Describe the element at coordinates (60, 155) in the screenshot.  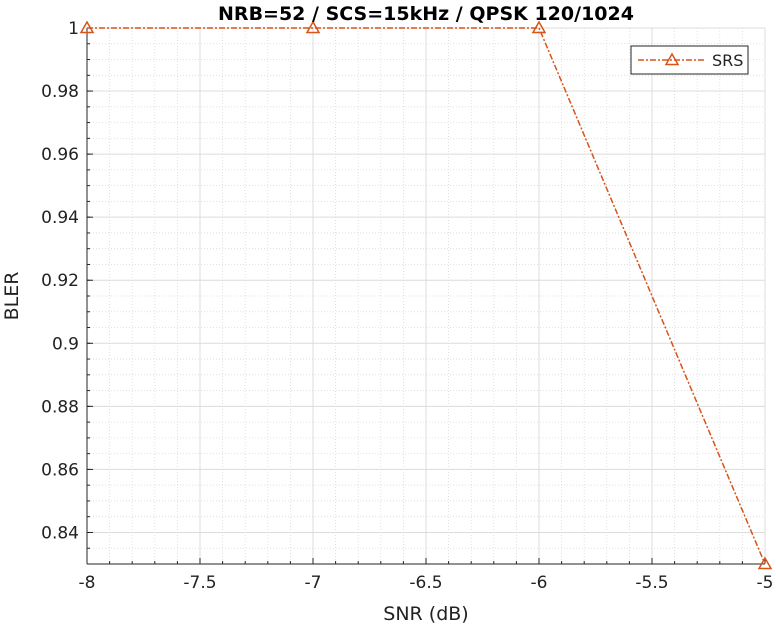
I see `y-tick-label: 0.96` at that location.